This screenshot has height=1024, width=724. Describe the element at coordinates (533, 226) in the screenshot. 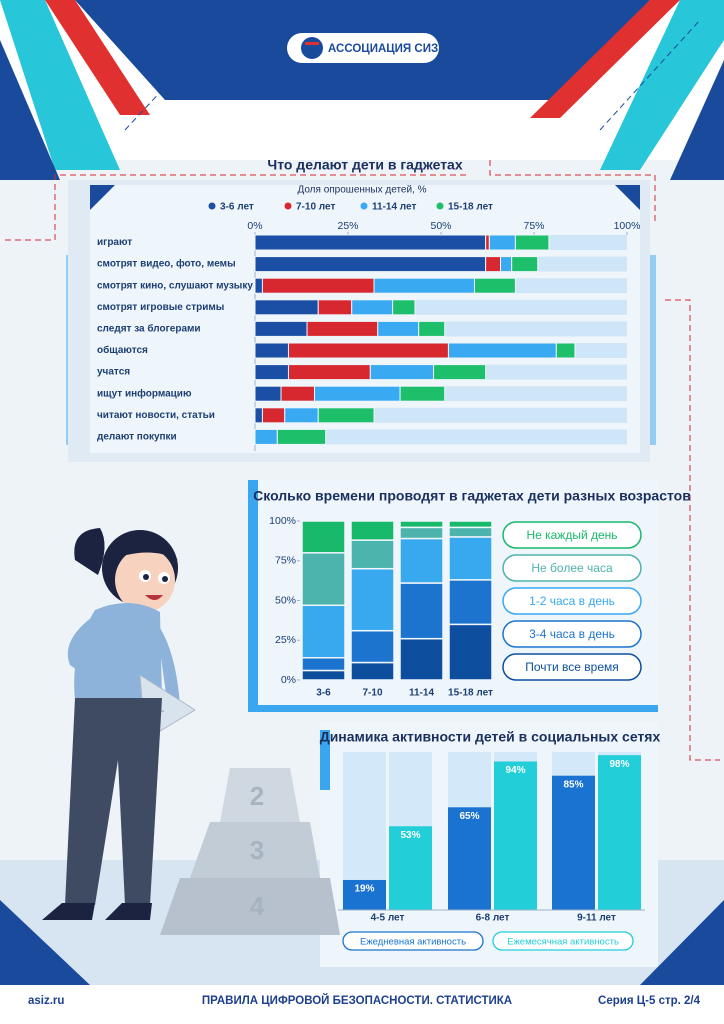

I see `x-tick-label: 75%` at that location.